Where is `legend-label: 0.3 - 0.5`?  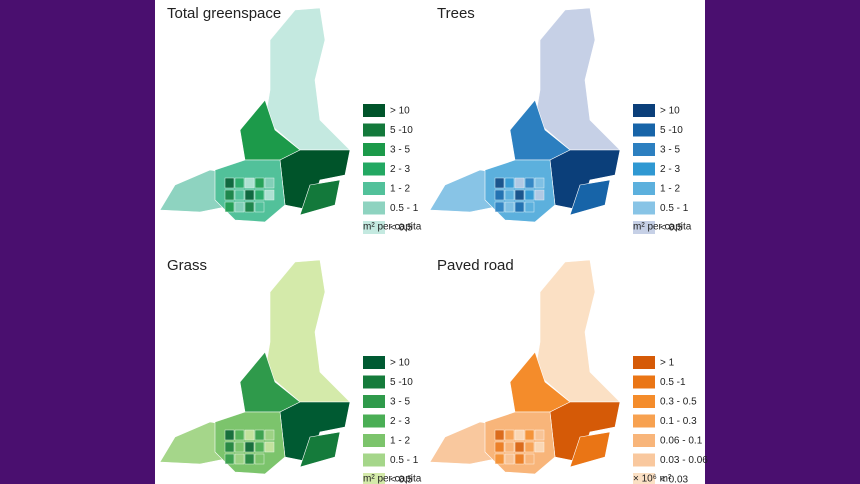
legend-label: 0.3 - 0.5 is located at coordinates (678, 402).